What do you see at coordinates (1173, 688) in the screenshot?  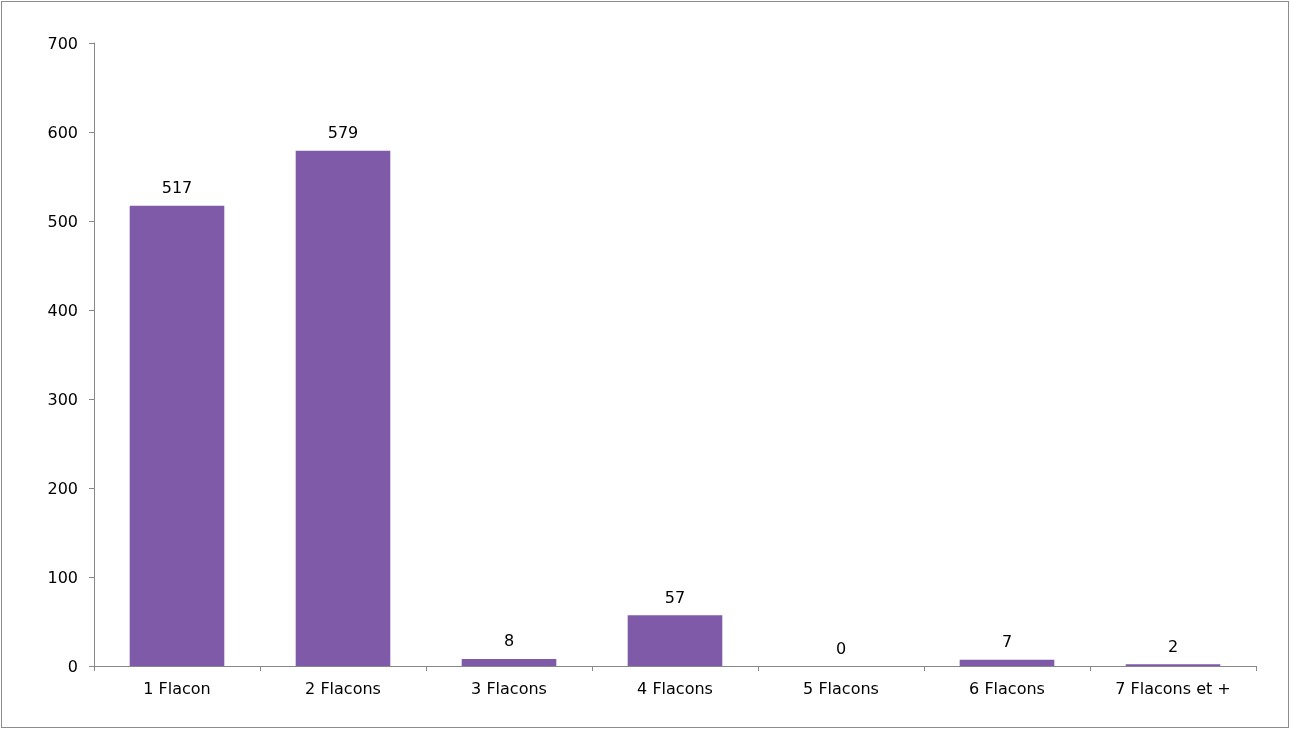 I see `x-tick-label: 7 Flacons et +` at bounding box center [1173, 688].